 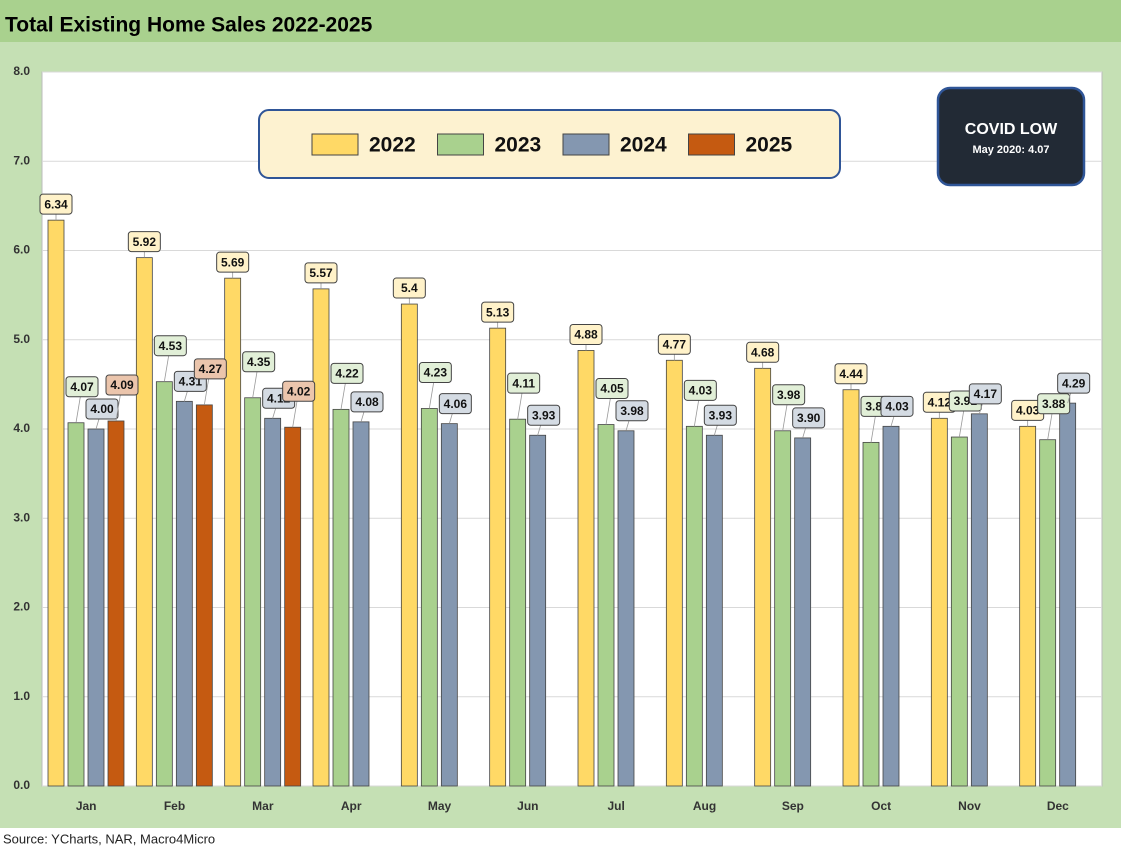 What do you see at coordinates (21, 428) in the screenshot?
I see `y-tick-label: 4.0` at bounding box center [21, 428].